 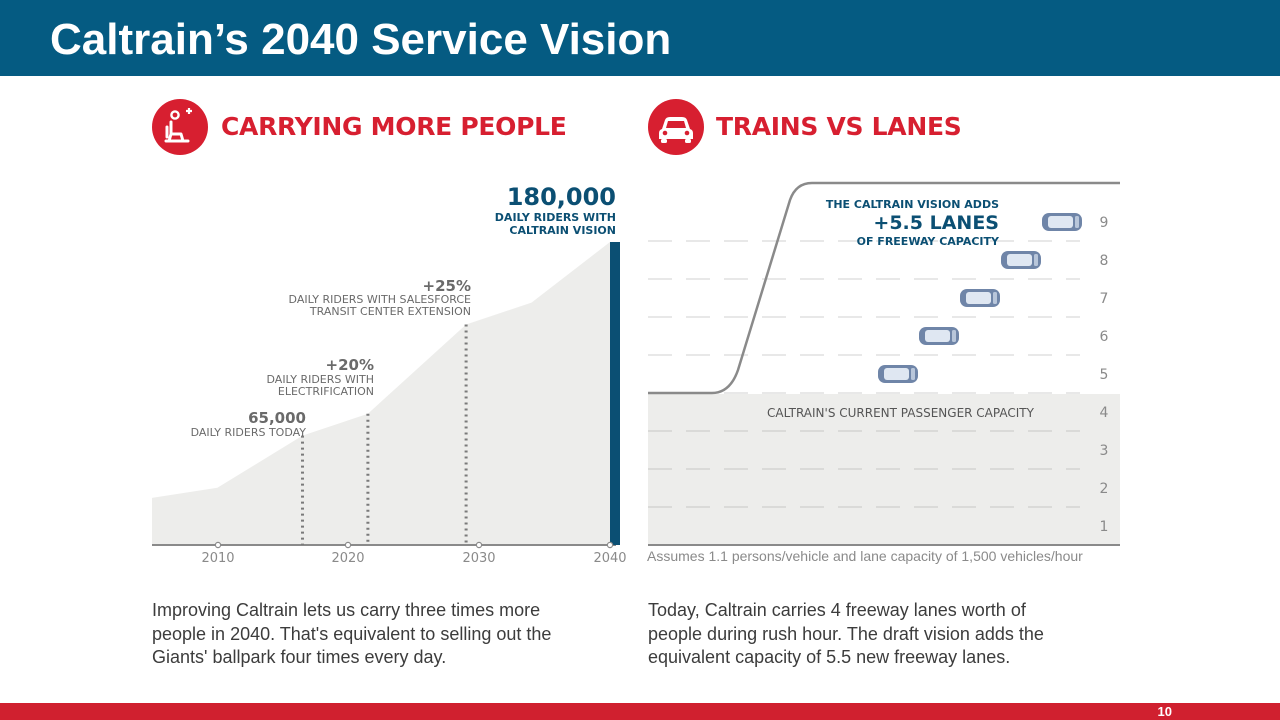 What do you see at coordinates (1104, 451) in the screenshot?
I see `lane-number: 3` at bounding box center [1104, 451].